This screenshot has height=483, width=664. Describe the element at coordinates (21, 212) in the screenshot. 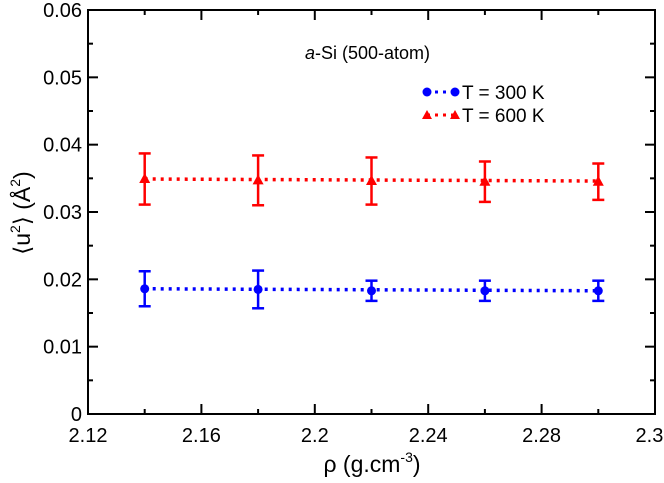

I see `y-axis-title: ⟨u2⟩ (Å2)` at that location.